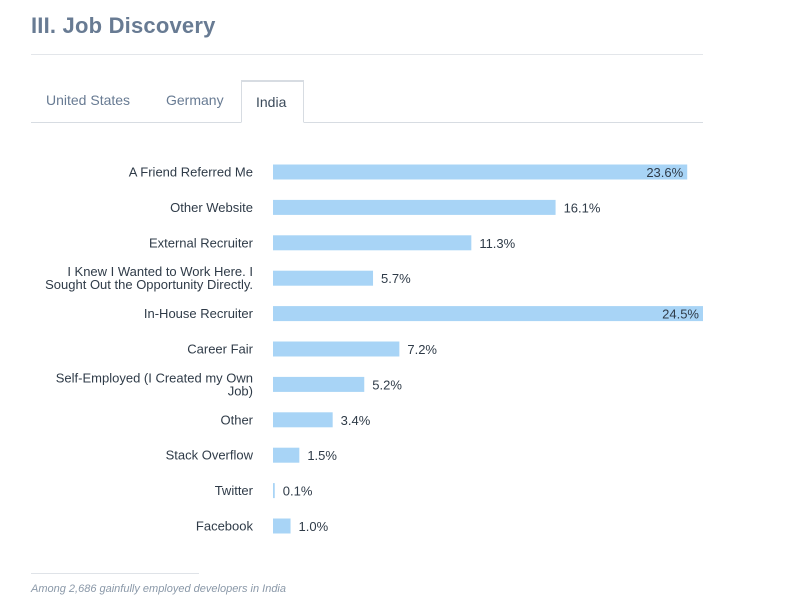 The height and width of the screenshot is (616, 800). Describe the element at coordinates (497, 243) in the screenshot. I see `value-label-2: 11.3%` at that location.